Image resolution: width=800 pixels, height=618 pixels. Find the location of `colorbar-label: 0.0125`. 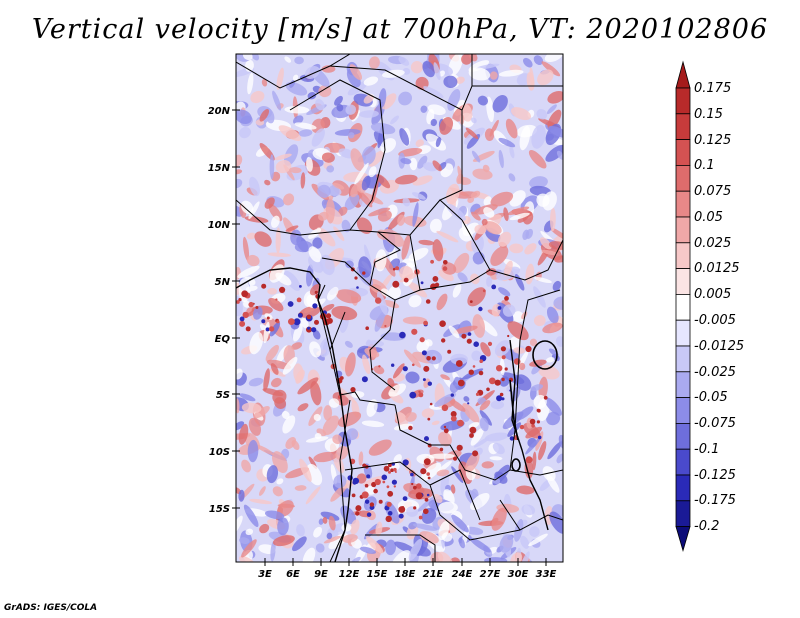

colorbar-label: 0.0125 is located at coordinates (717, 268).